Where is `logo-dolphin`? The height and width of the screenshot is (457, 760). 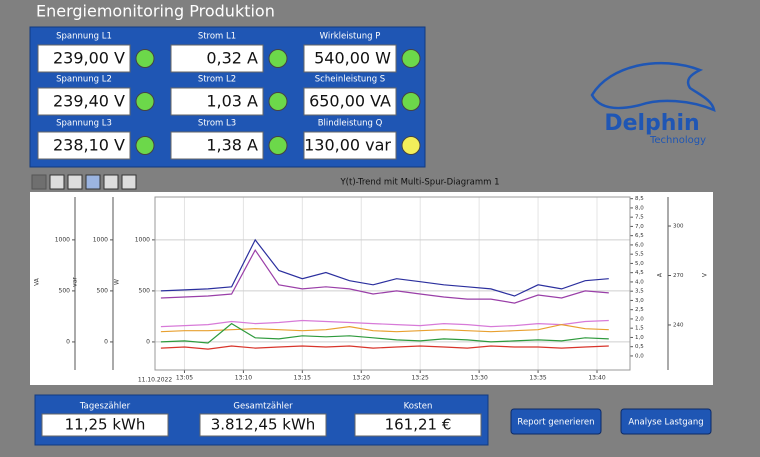
logo-dolphin is located at coordinates (653, 87).